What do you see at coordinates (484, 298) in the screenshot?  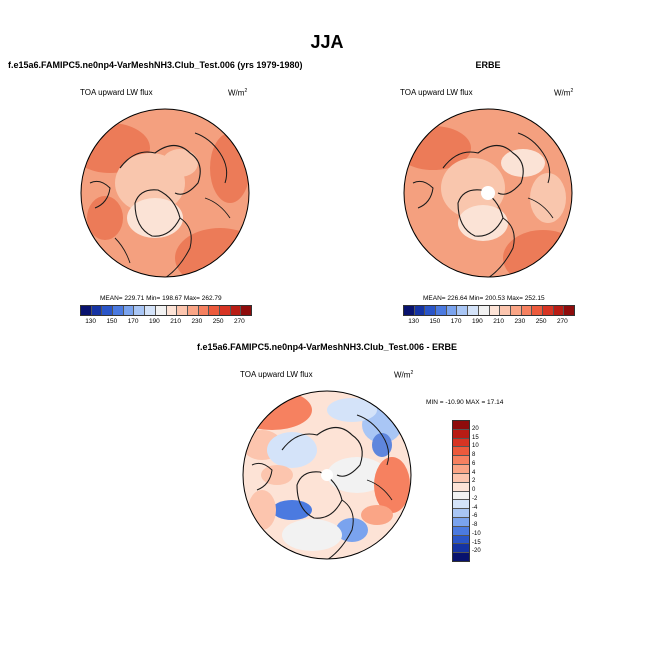 I see `panel2-stats: MEAN= 226.64 Min= 200.53 Max= 252.15` at bounding box center [484, 298].